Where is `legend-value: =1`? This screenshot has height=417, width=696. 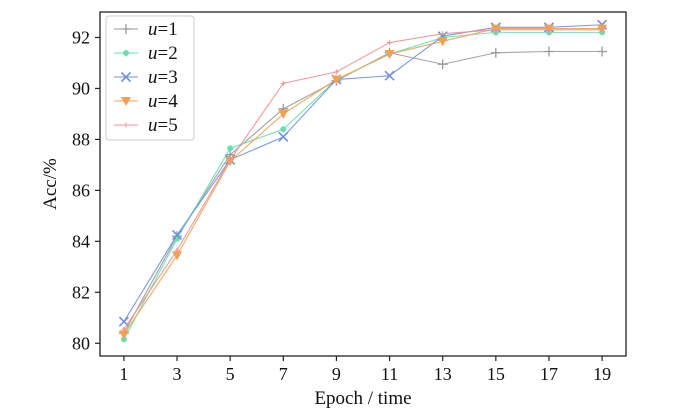
legend-value: =1 is located at coordinates (168, 29).